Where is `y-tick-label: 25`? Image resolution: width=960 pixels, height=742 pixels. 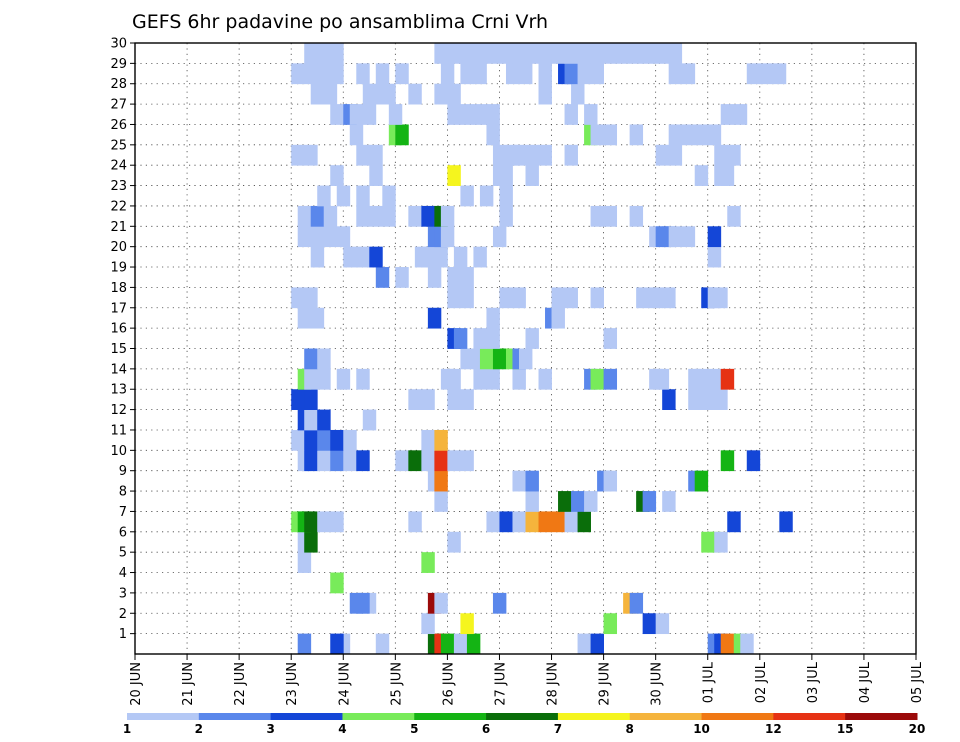 y-tick-label: 25 is located at coordinates (118, 145).